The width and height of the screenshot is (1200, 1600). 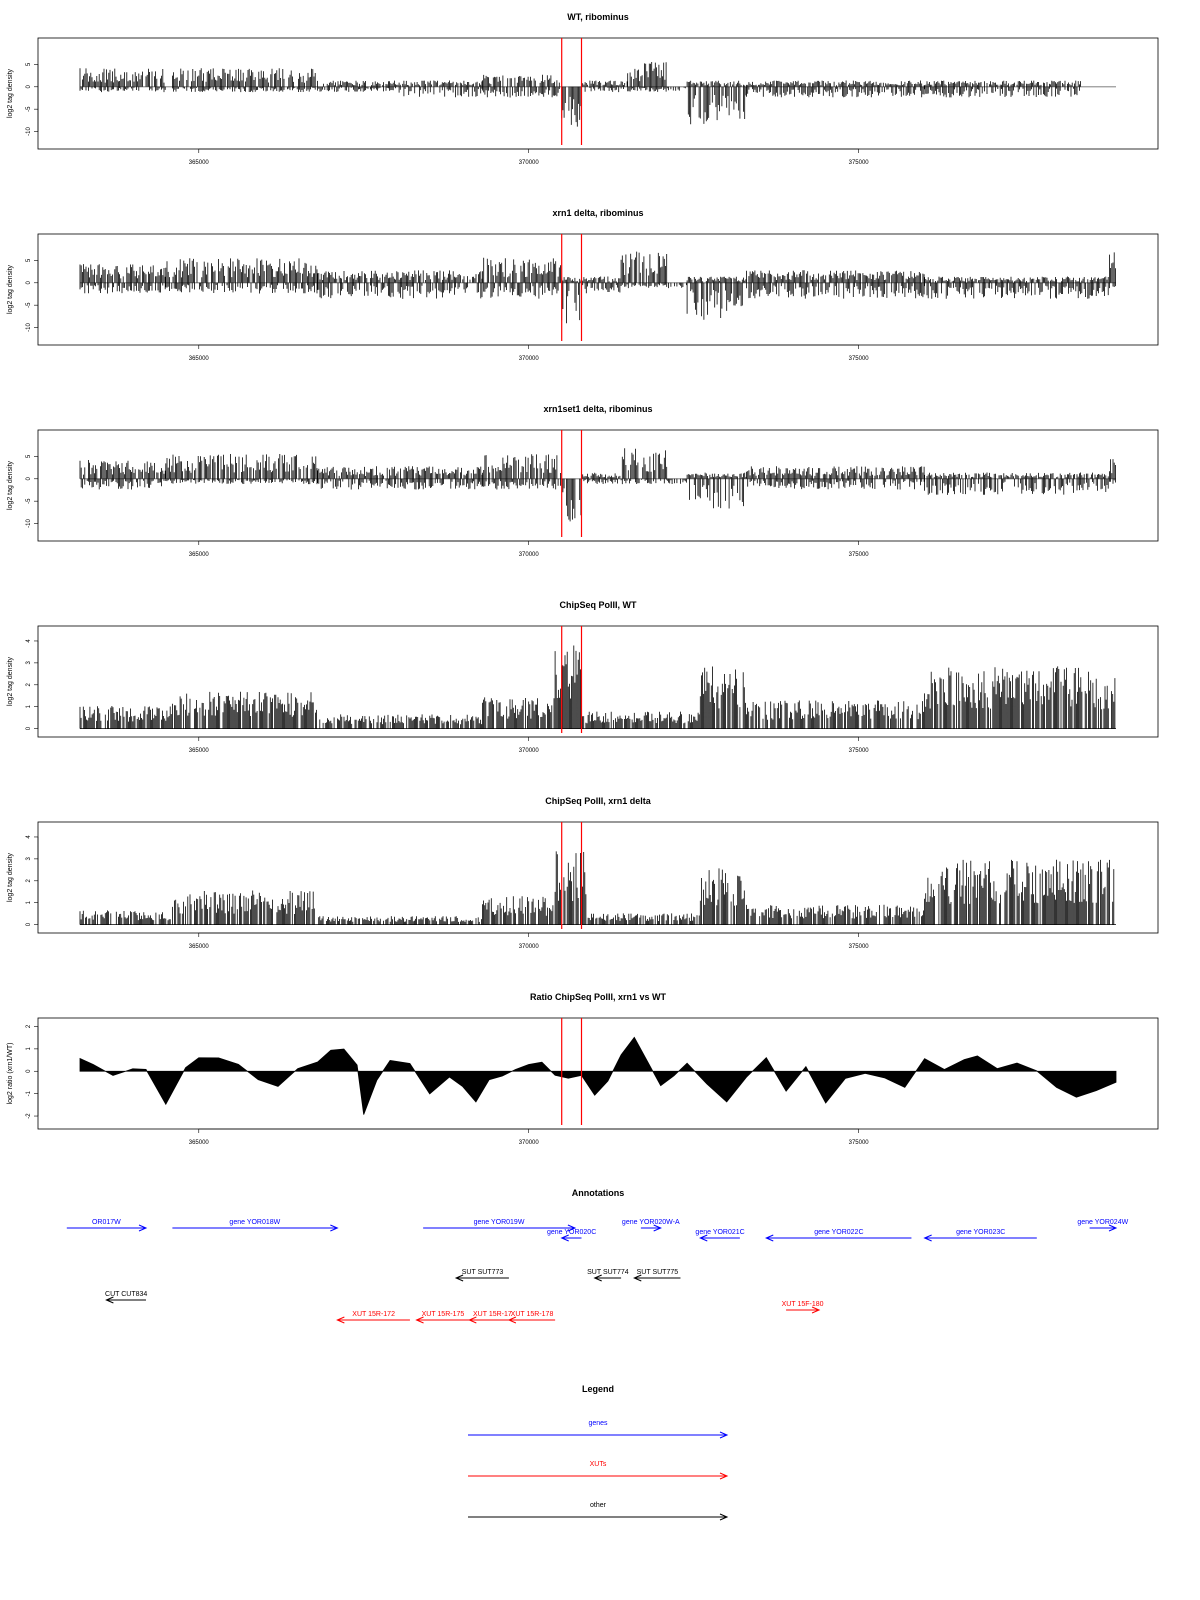 I want to click on y-tick-label: -1, so click(x=29, y=1093).